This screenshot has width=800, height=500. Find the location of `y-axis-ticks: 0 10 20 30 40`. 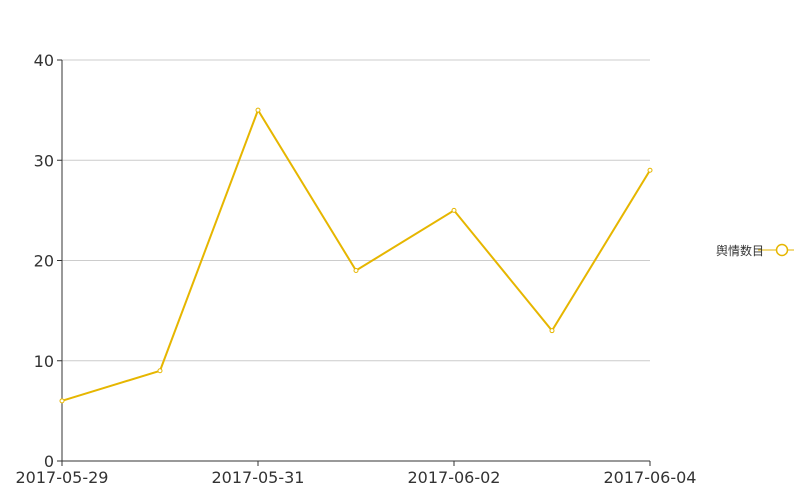

y-axis-ticks: 0 10 20 30 40 is located at coordinates (48, 261).